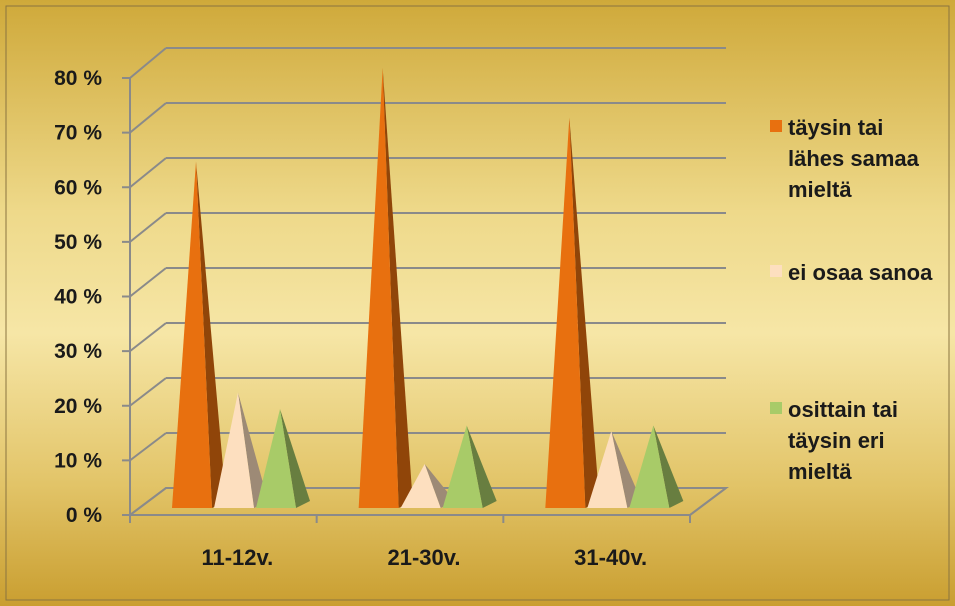 The width and height of the screenshot is (955, 606). I want to click on x-tick-label: 11-12v., so click(237, 557).